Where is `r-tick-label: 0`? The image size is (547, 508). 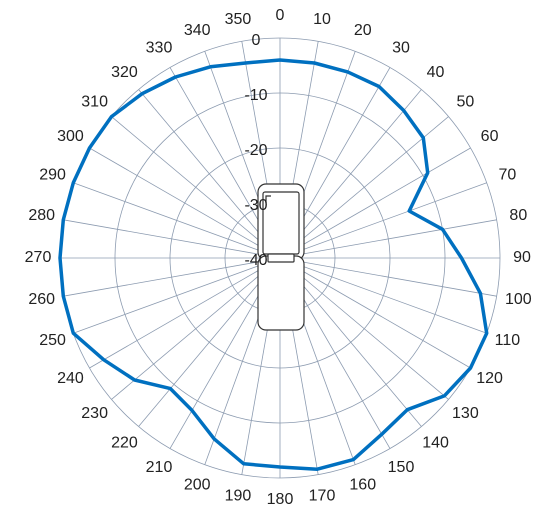
r-tick-label: 0 is located at coordinates (256, 40).